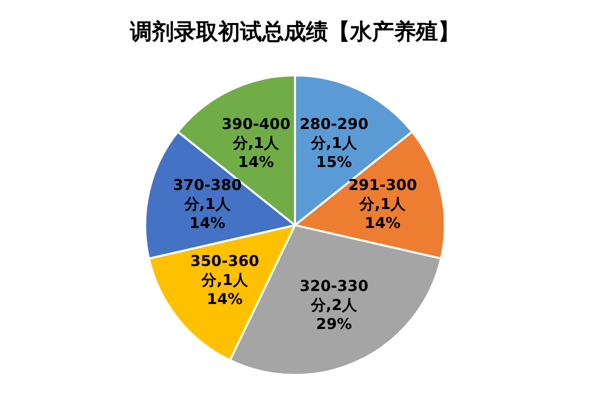  Describe the element at coordinates (207, 204) in the screenshot. I see `slice-label: 370-380分,1人 14%` at that location.